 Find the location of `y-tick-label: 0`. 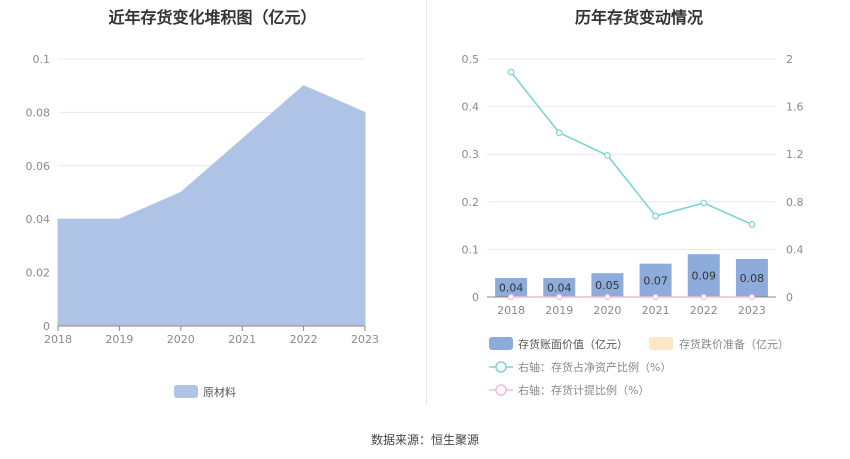

y-tick-label: 0 is located at coordinates (46, 326).